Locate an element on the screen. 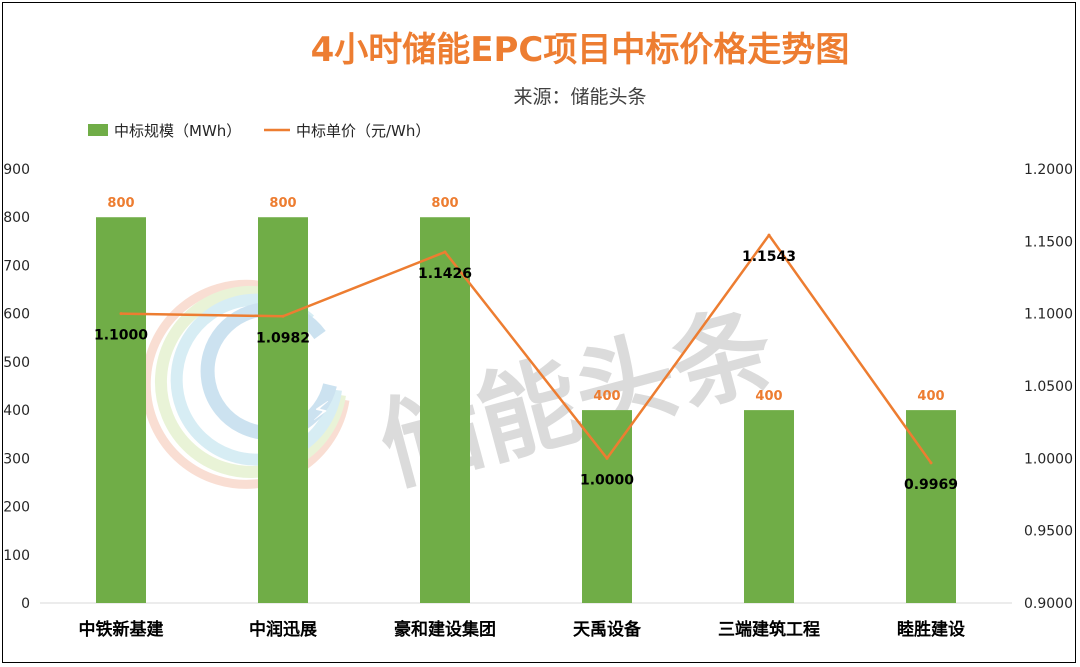 The image size is (1080, 667). left-tick-label: 900 is located at coordinates (16, 170).